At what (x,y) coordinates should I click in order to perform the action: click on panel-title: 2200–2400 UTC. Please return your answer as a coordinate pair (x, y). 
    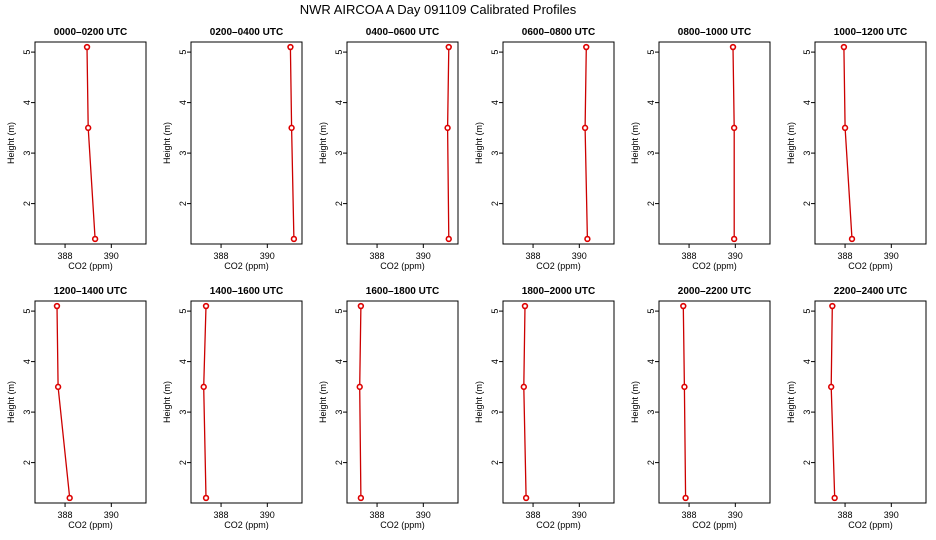
    Looking at the image, I should click on (870, 291).